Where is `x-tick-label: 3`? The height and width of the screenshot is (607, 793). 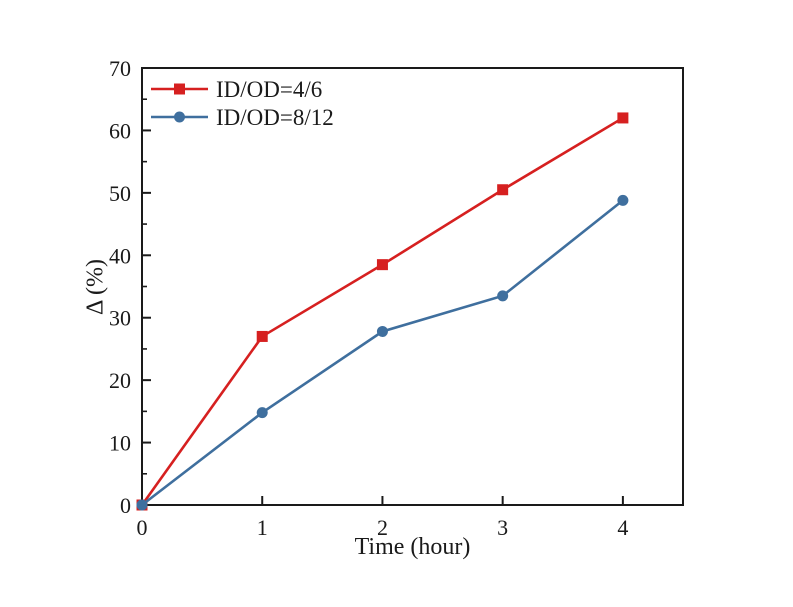
x-tick-label: 3 is located at coordinates (502, 527).